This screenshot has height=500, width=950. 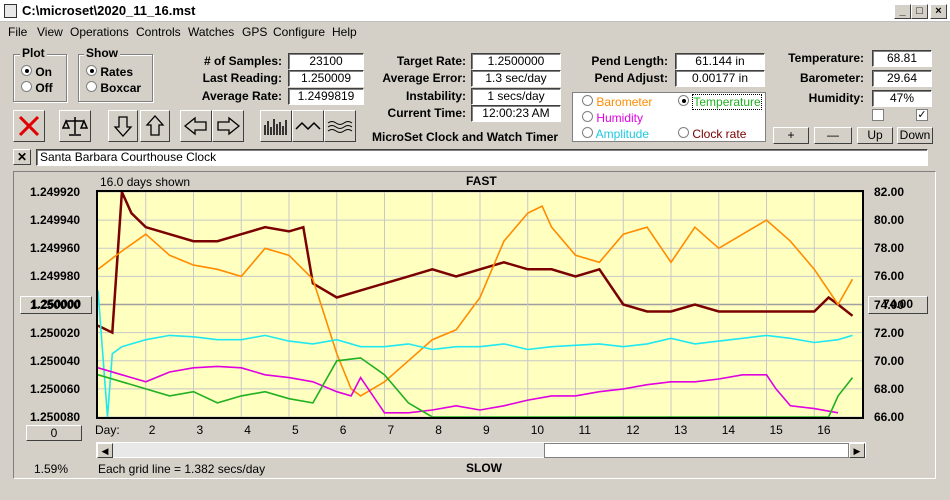 What do you see at coordinates (833, 135) in the screenshot?
I see `zoom-out-button: —` at bounding box center [833, 135].